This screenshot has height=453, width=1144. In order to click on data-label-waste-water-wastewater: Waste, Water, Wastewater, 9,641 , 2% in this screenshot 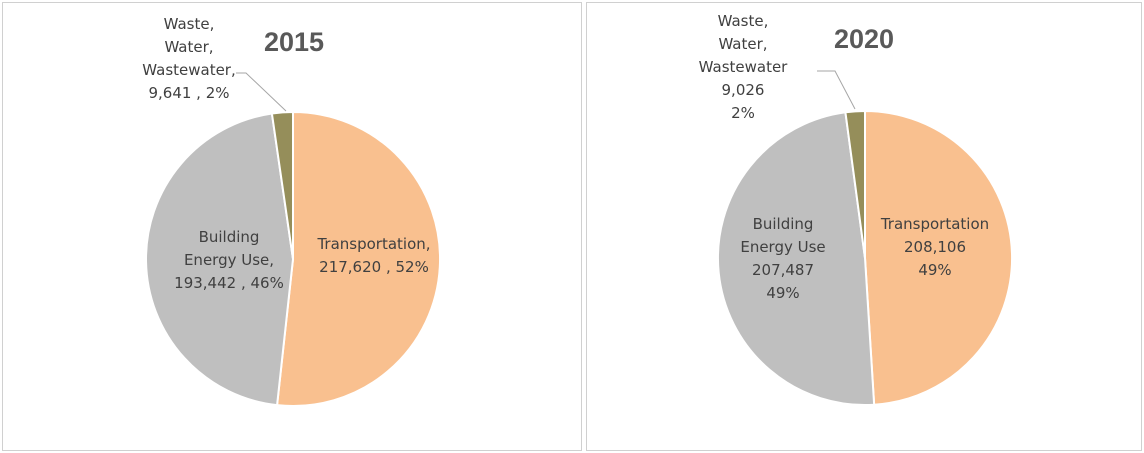, I will do `click(189, 58)`.